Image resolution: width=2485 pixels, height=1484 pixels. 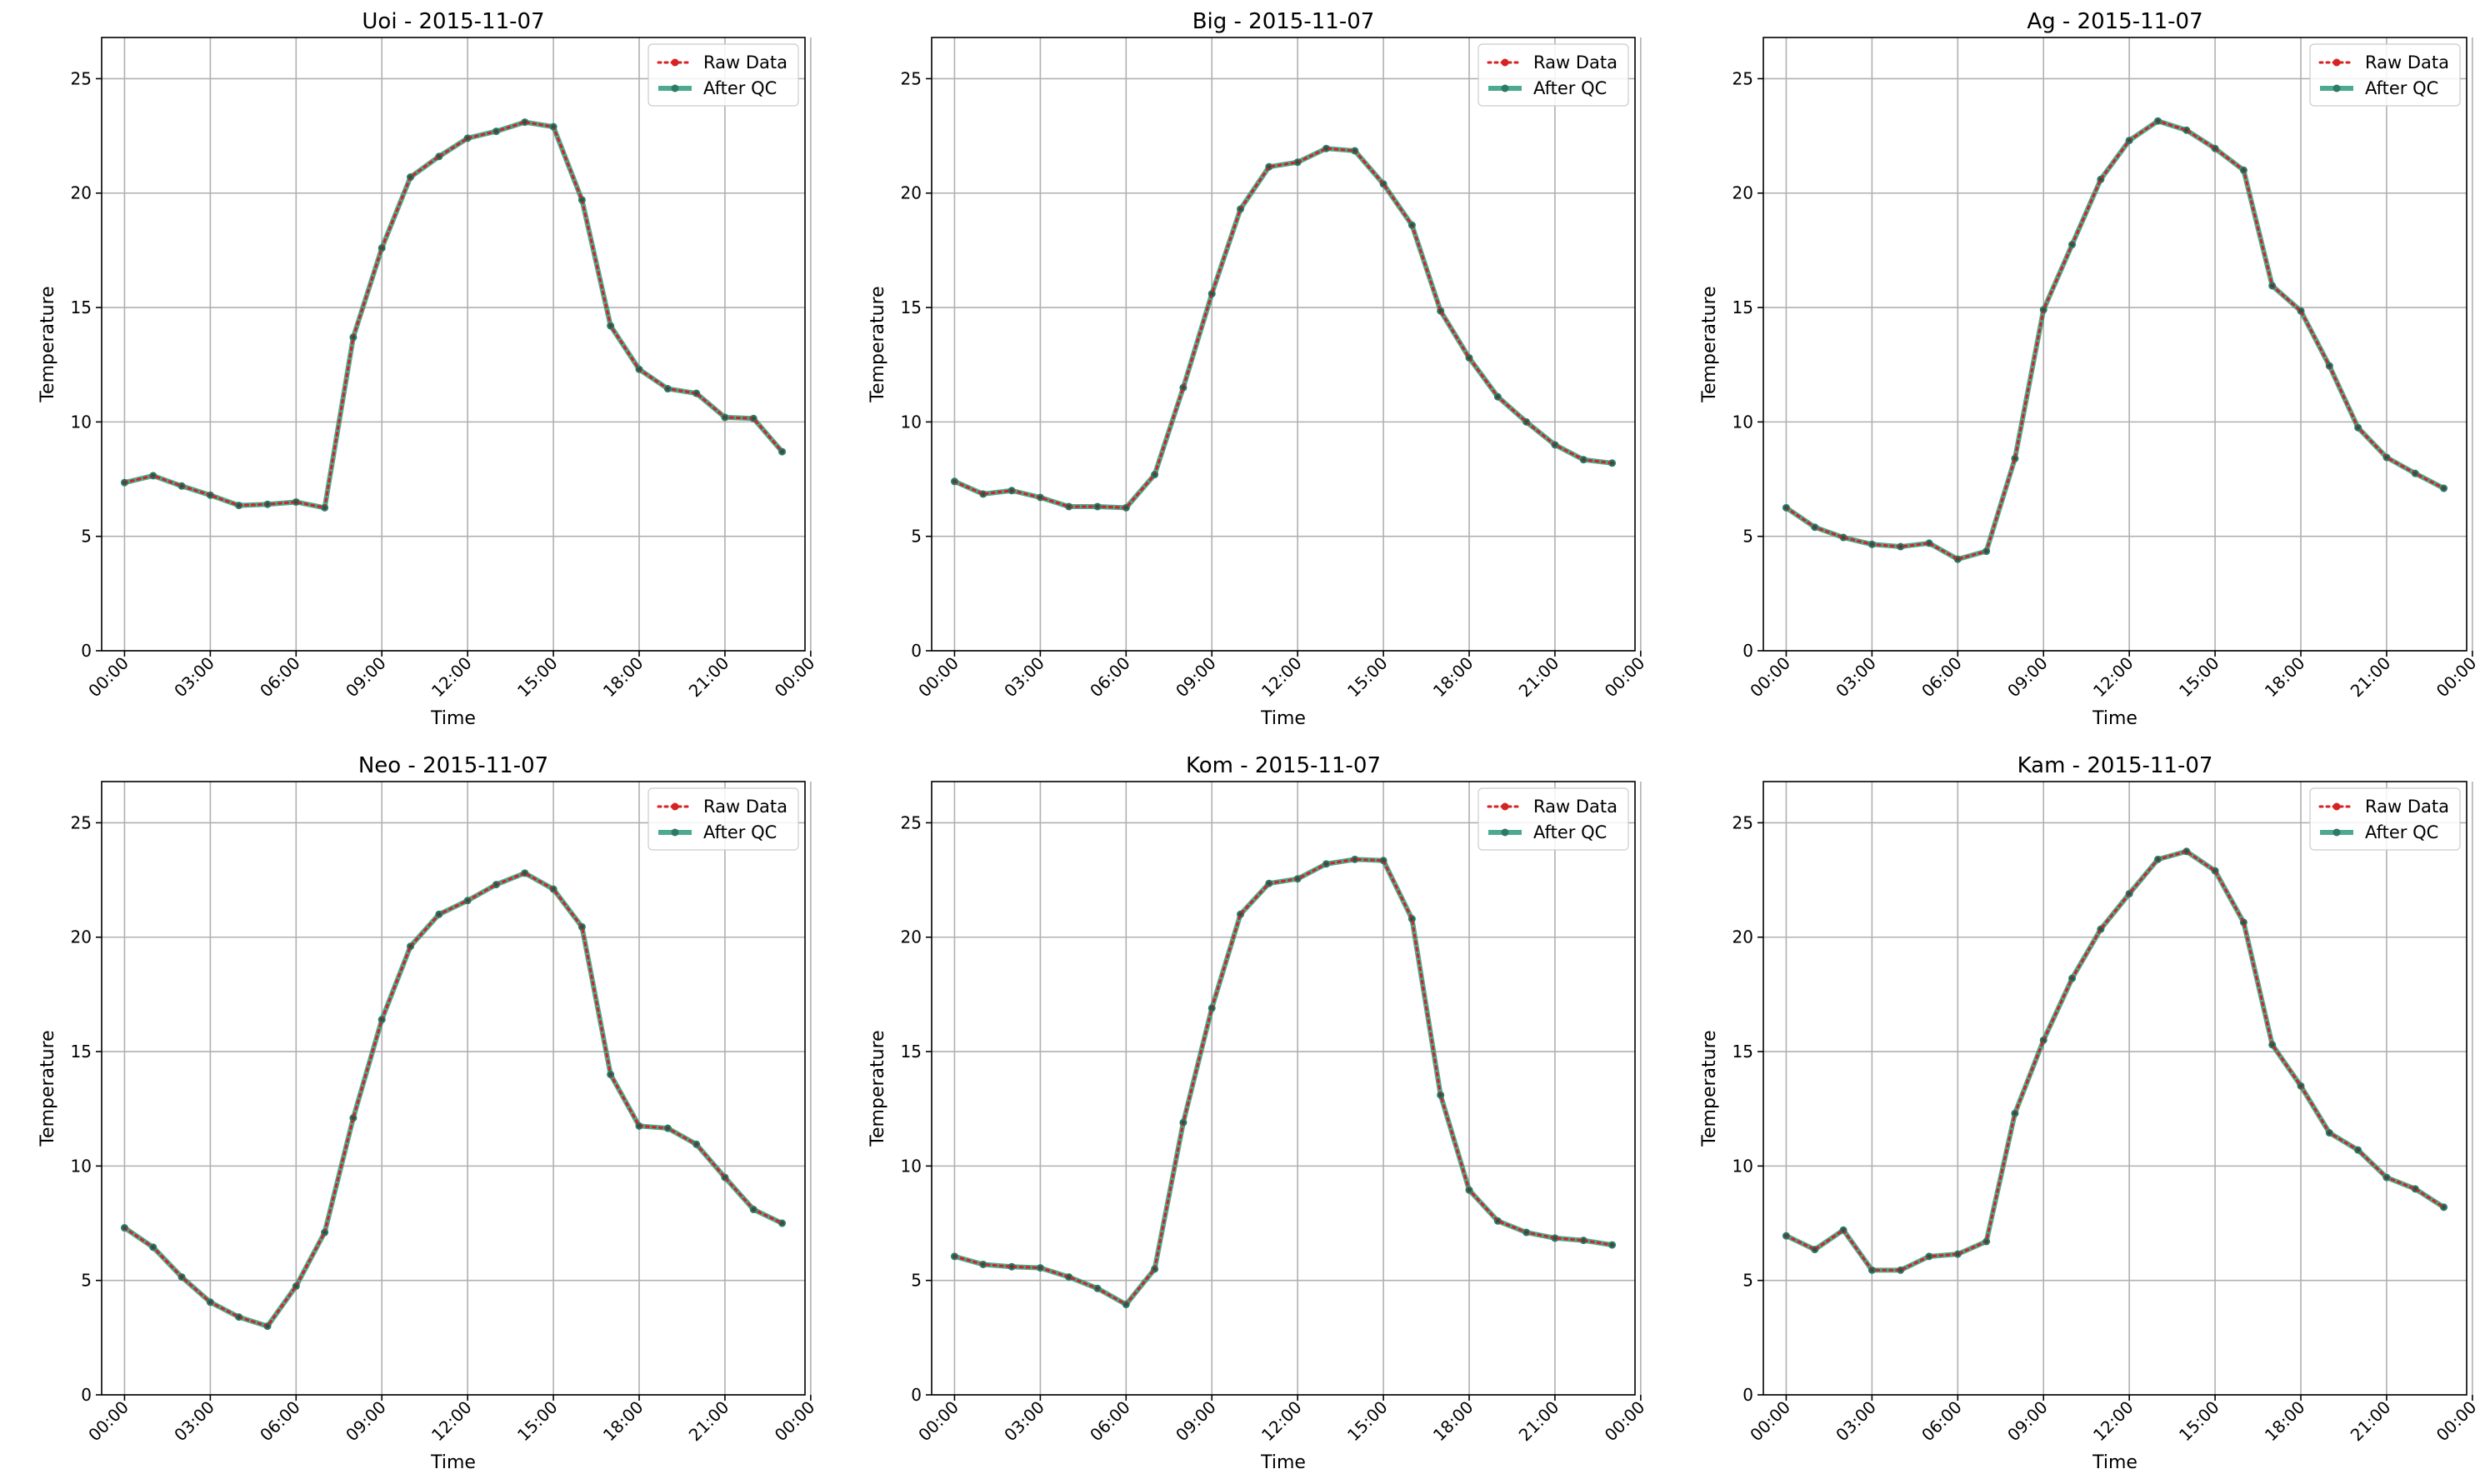 I want to click on legend-raw-label: Raw Data, so click(x=2407, y=62).